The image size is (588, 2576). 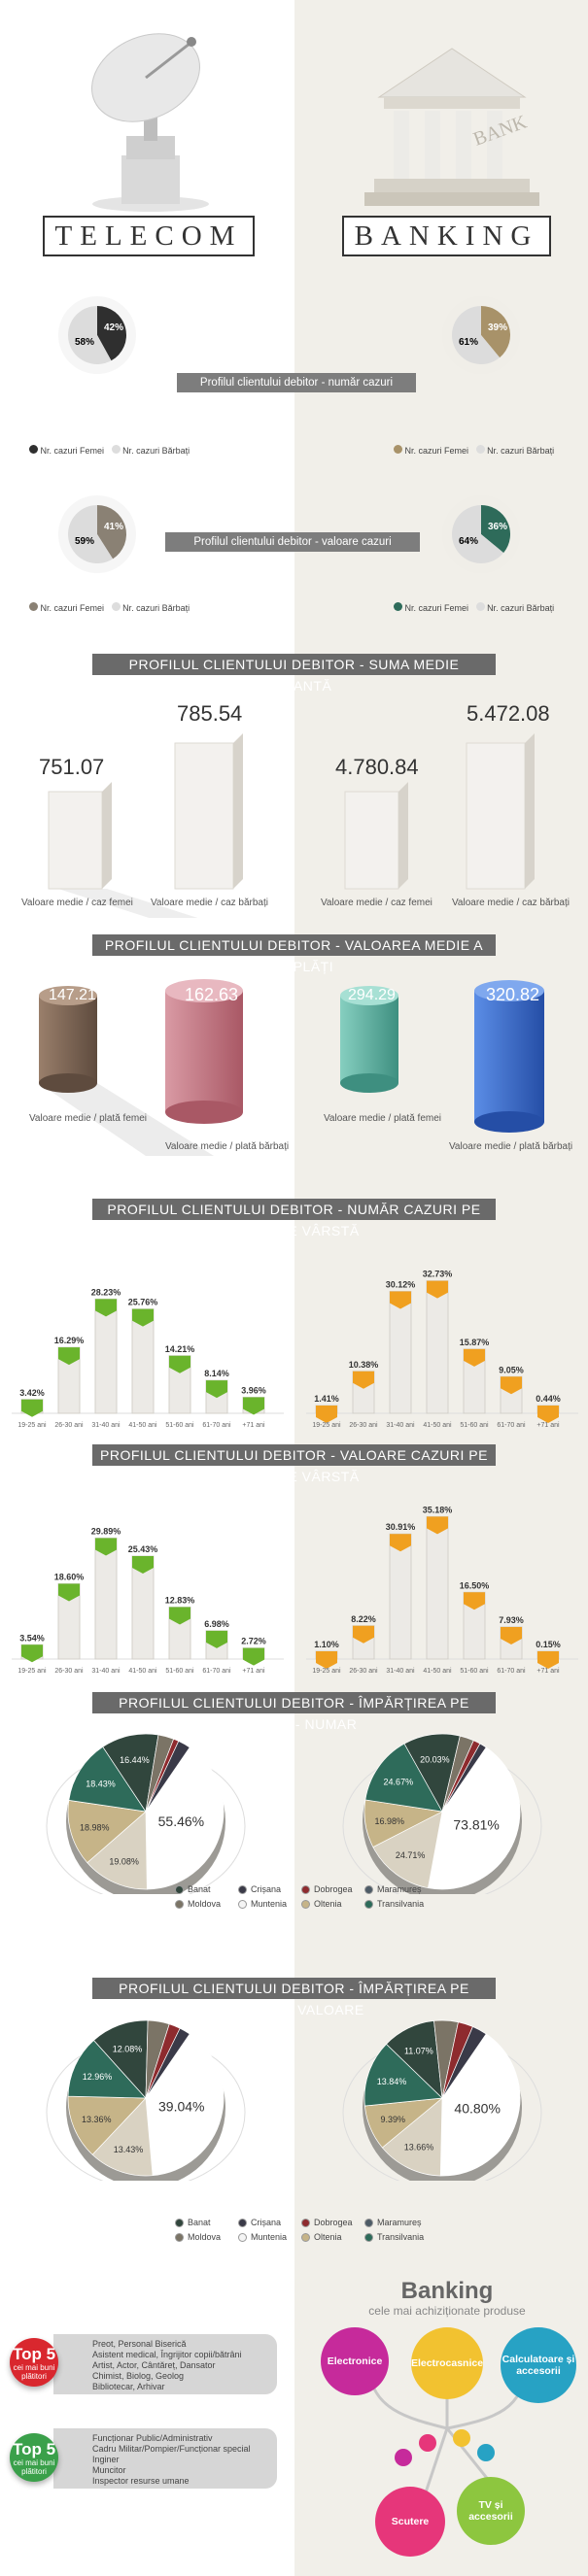 What do you see at coordinates (180, 1349) in the screenshot?
I see `age-bar-label: 14.21%` at bounding box center [180, 1349].